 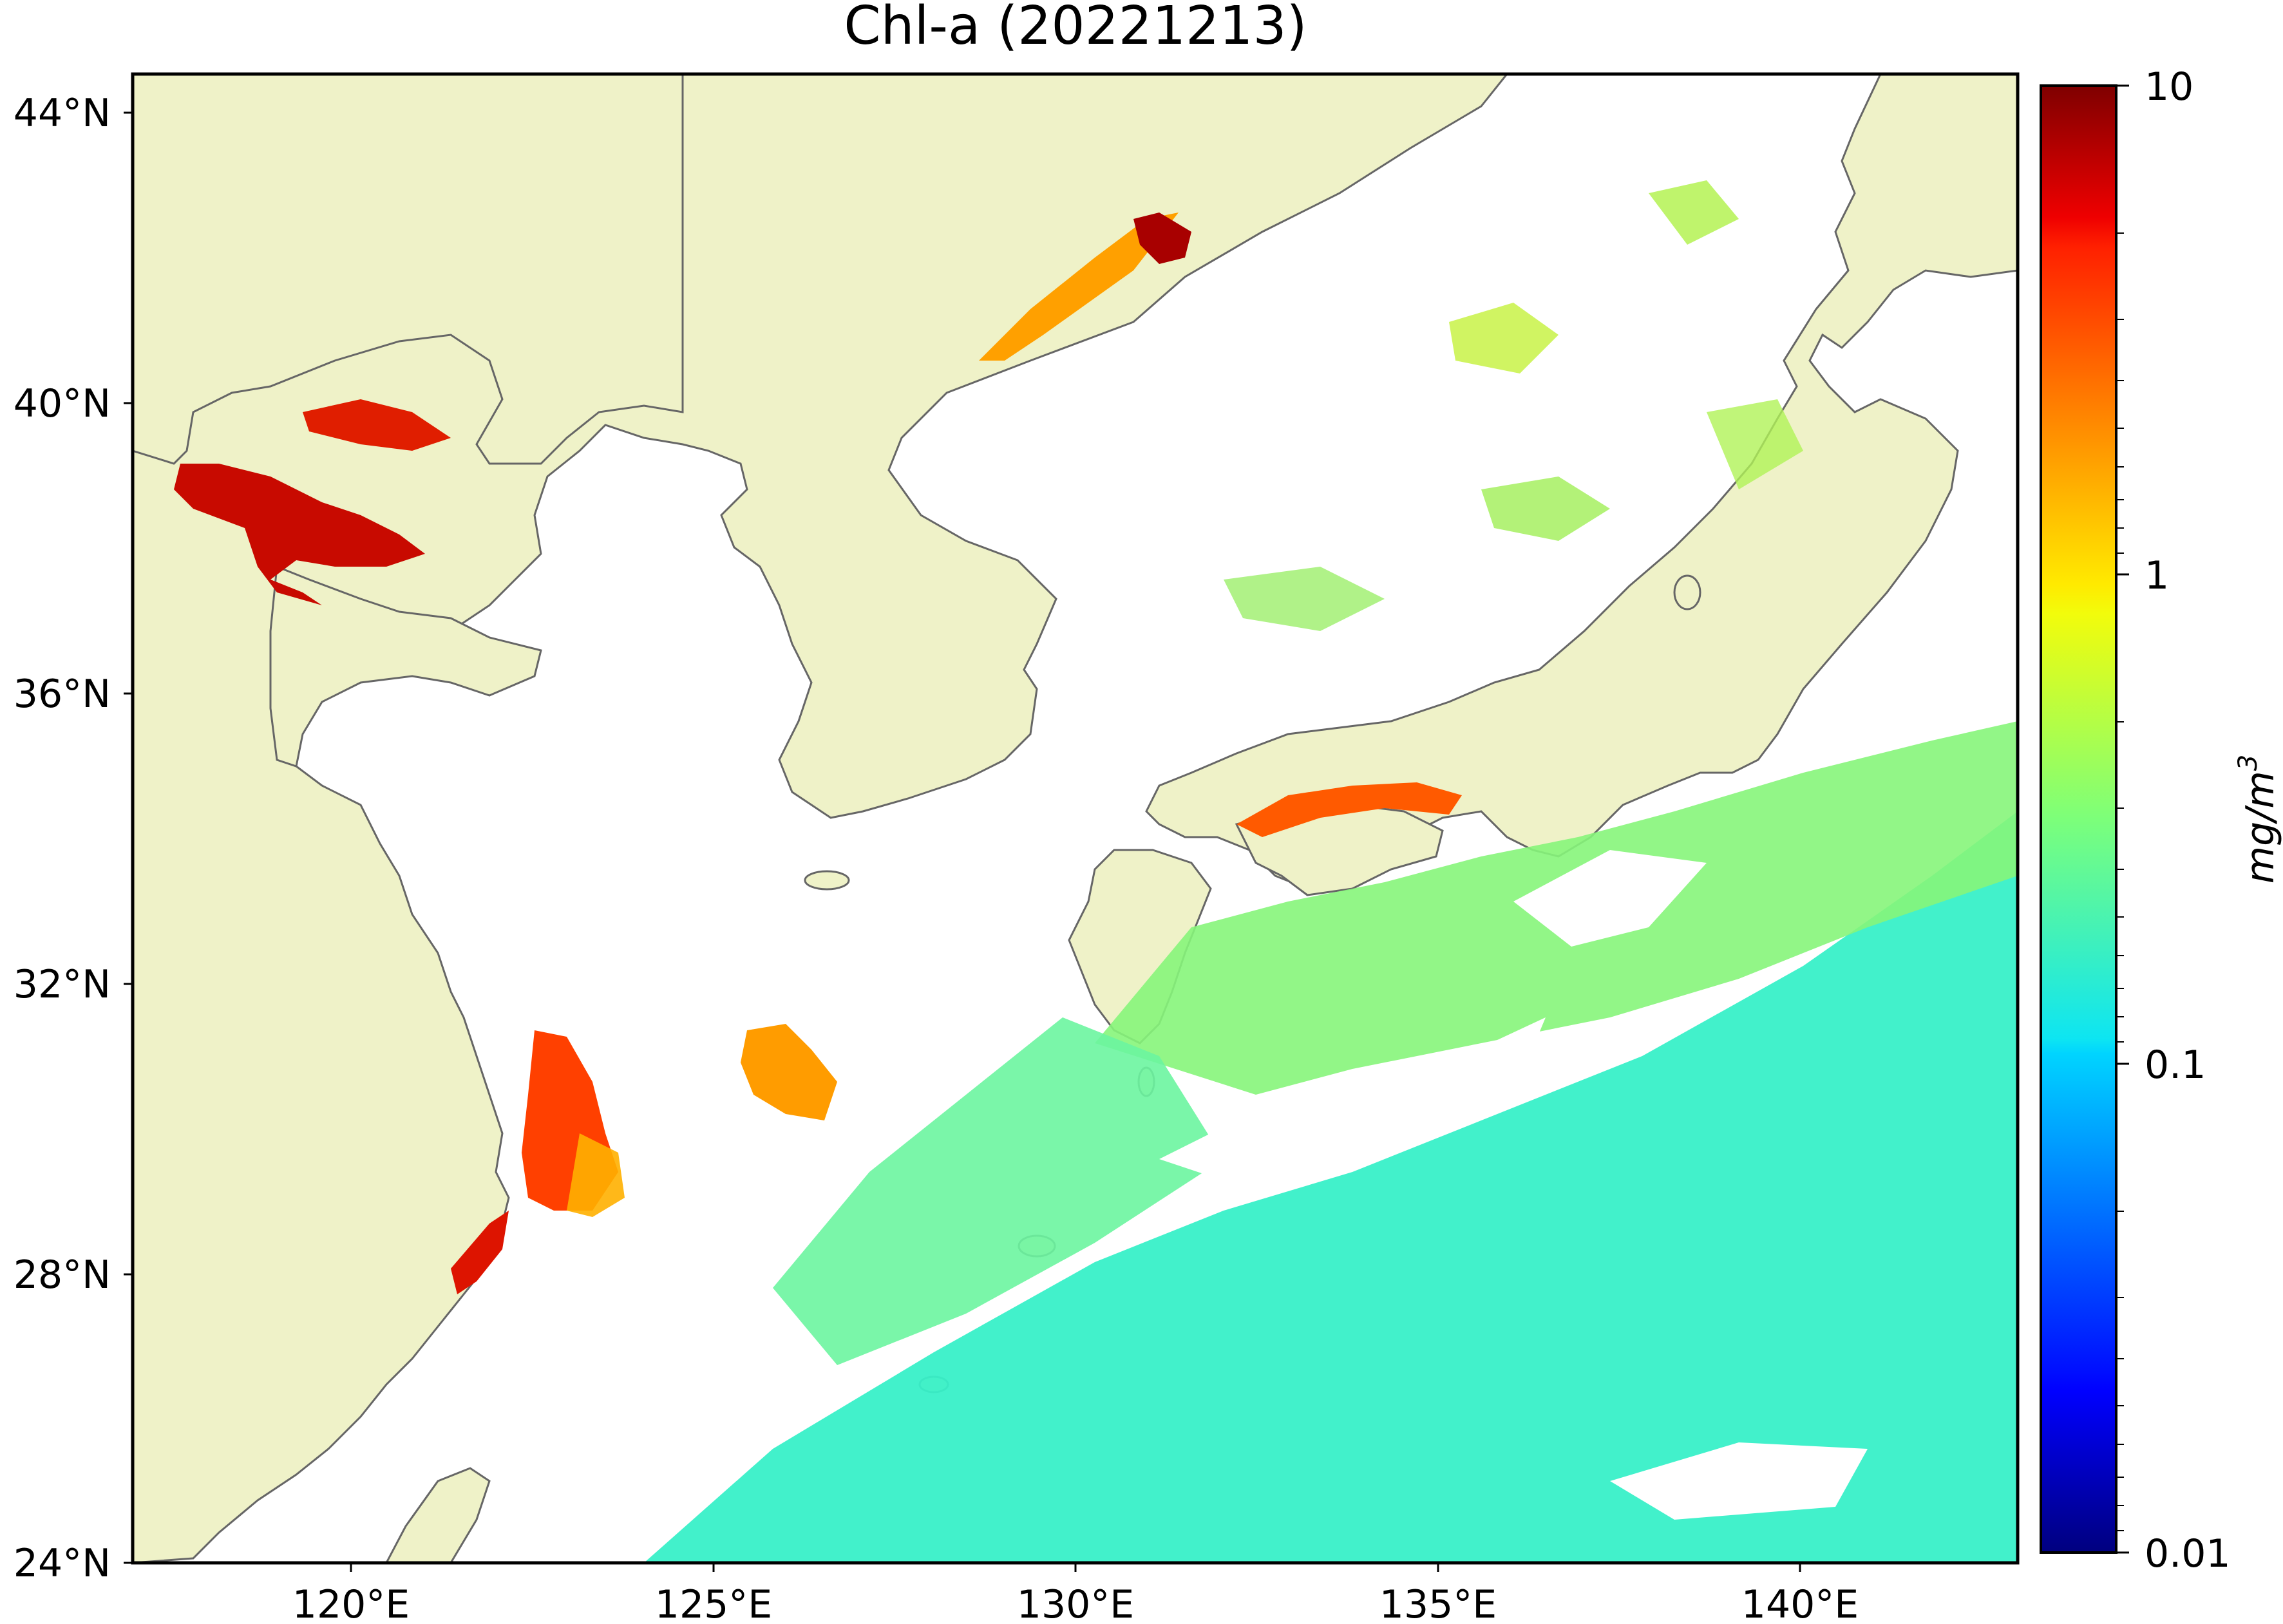 What do you see at coordinates (408, 270) in the screenshot?
I see `land-liaodong` at bounding box center [408, 270].